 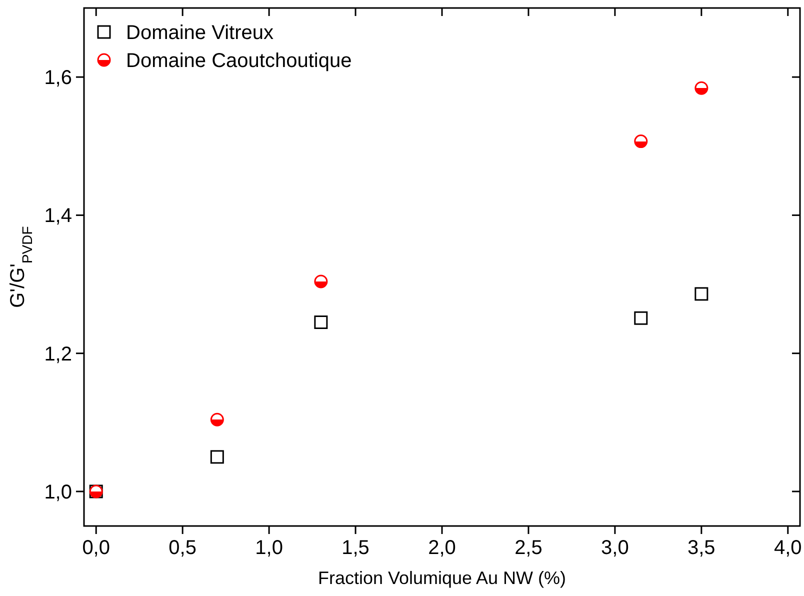 I want to click on x-tick-label: 2,5, so click(x=528, y=548).